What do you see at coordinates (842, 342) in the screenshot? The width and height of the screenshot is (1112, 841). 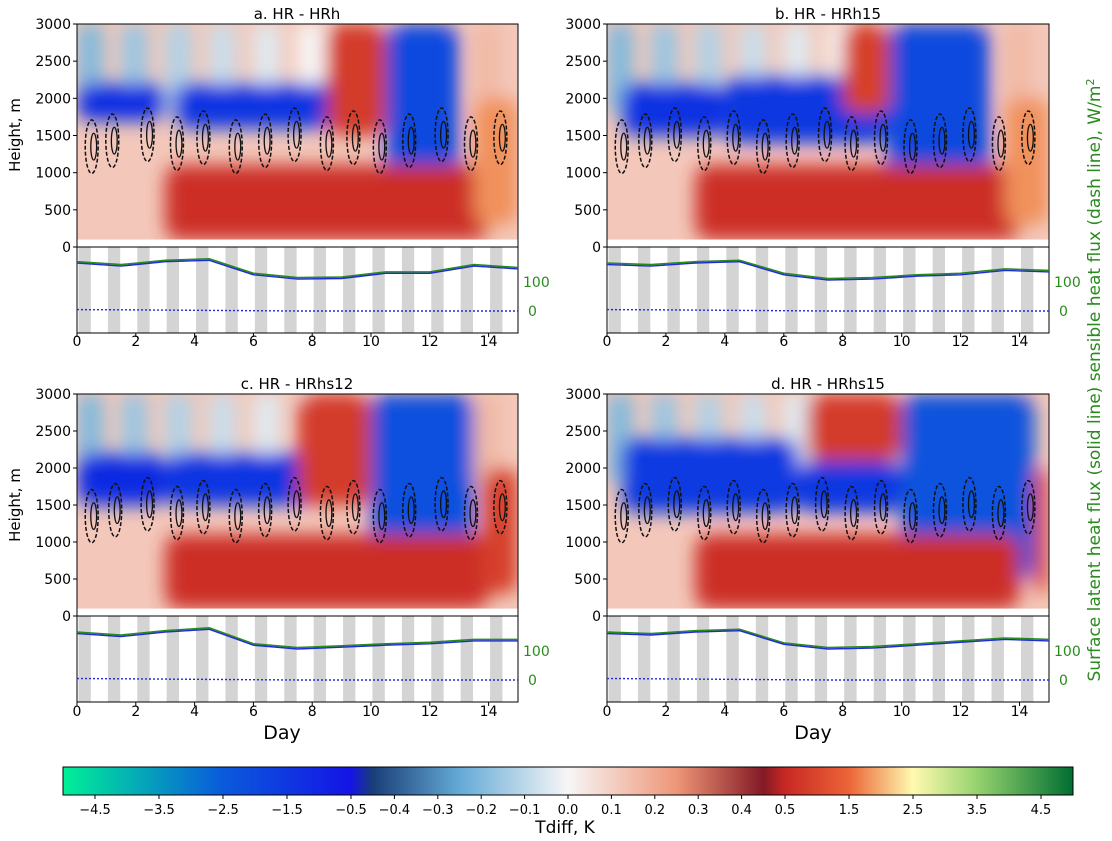 I see `x-tick-label: 8` at bounding box center [842, 342].